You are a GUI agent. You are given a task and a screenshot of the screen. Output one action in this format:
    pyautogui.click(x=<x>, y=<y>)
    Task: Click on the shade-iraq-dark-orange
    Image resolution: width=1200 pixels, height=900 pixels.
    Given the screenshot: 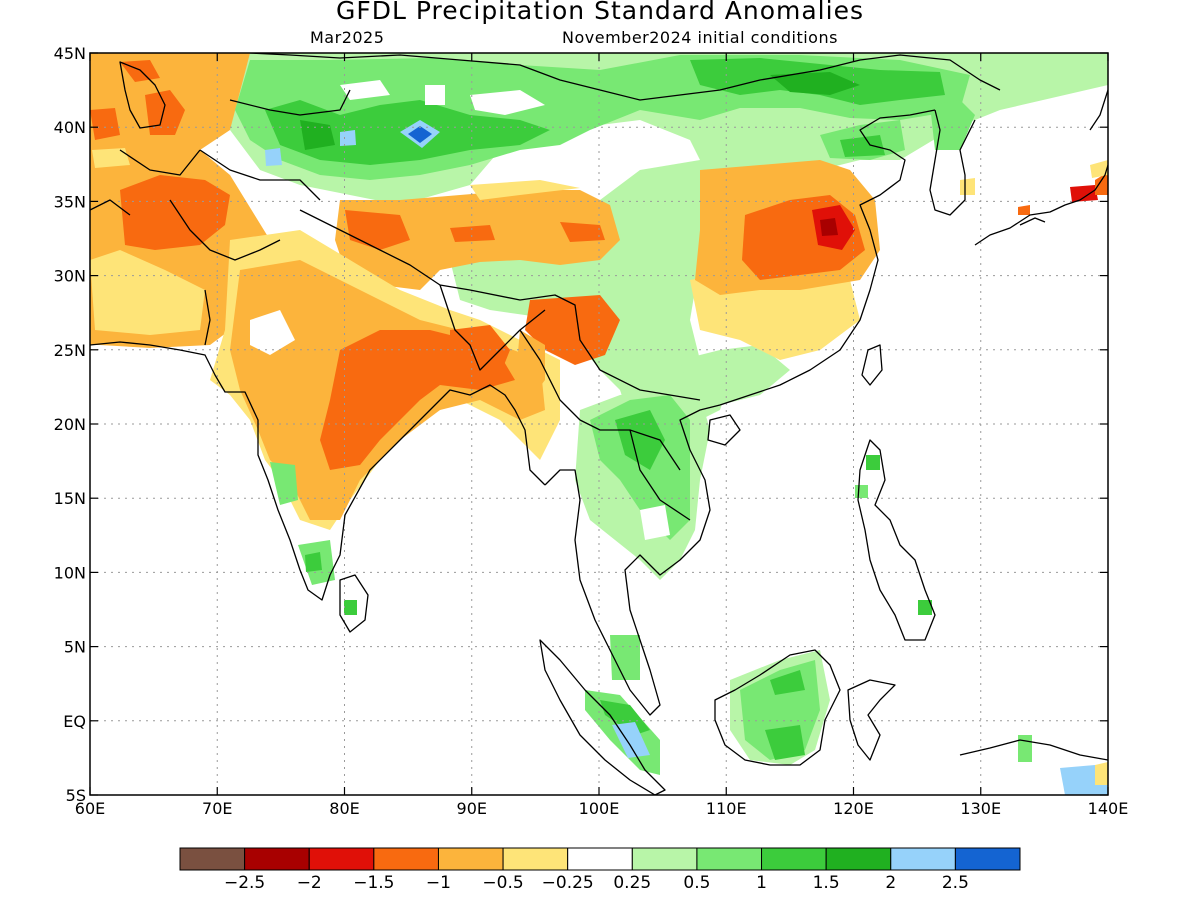 What is the action you would take?
    pyautogui.click(x=105, y=124)
    